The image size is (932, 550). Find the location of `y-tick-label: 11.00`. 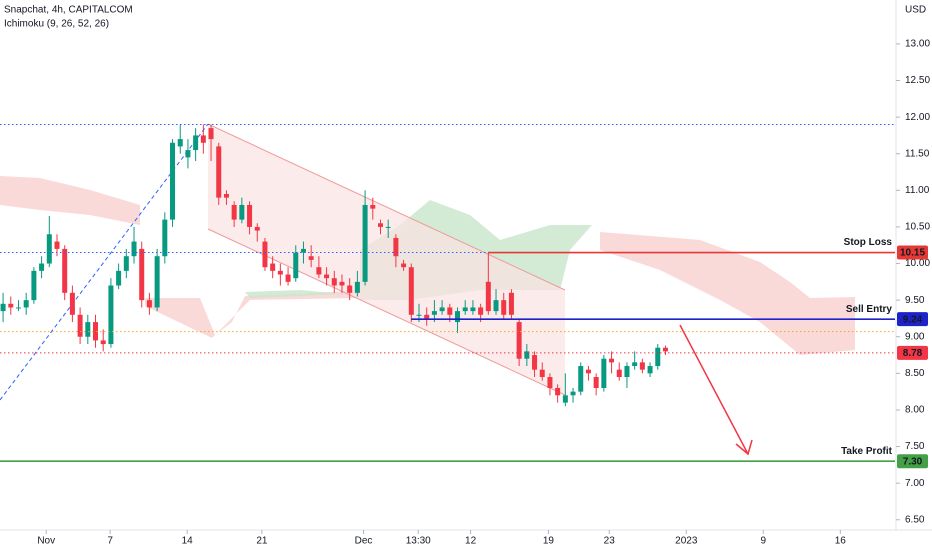

y-tick-label: 11.00 is located at coordinates (917, 190).